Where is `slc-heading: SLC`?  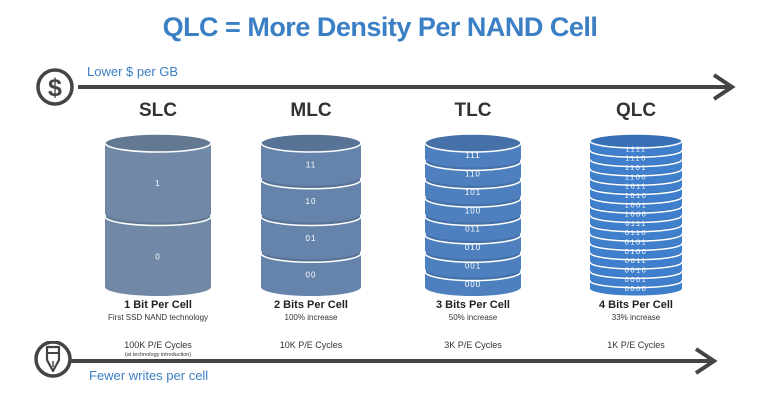
slc-heading: SLC is located at coordinates (158, 110).